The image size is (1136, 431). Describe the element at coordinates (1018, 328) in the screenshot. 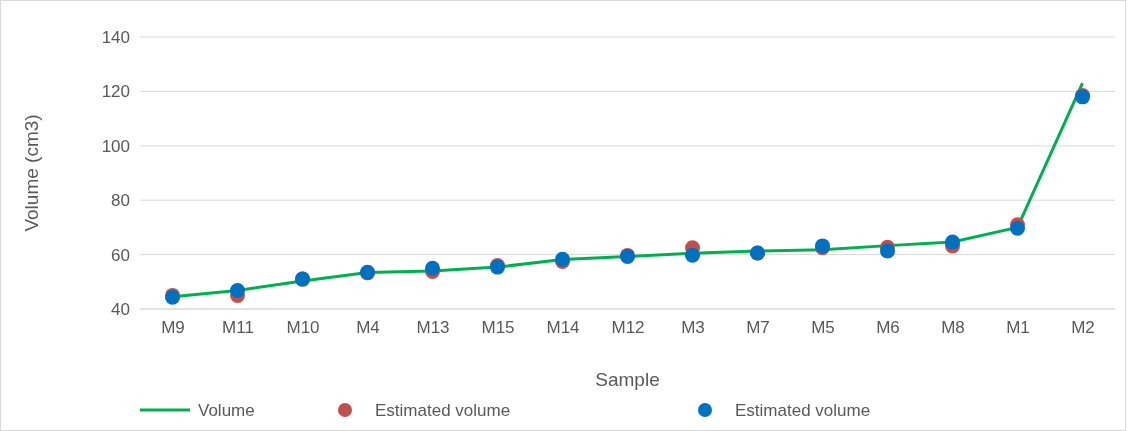

I see `x-tick-label: M1` at that location.